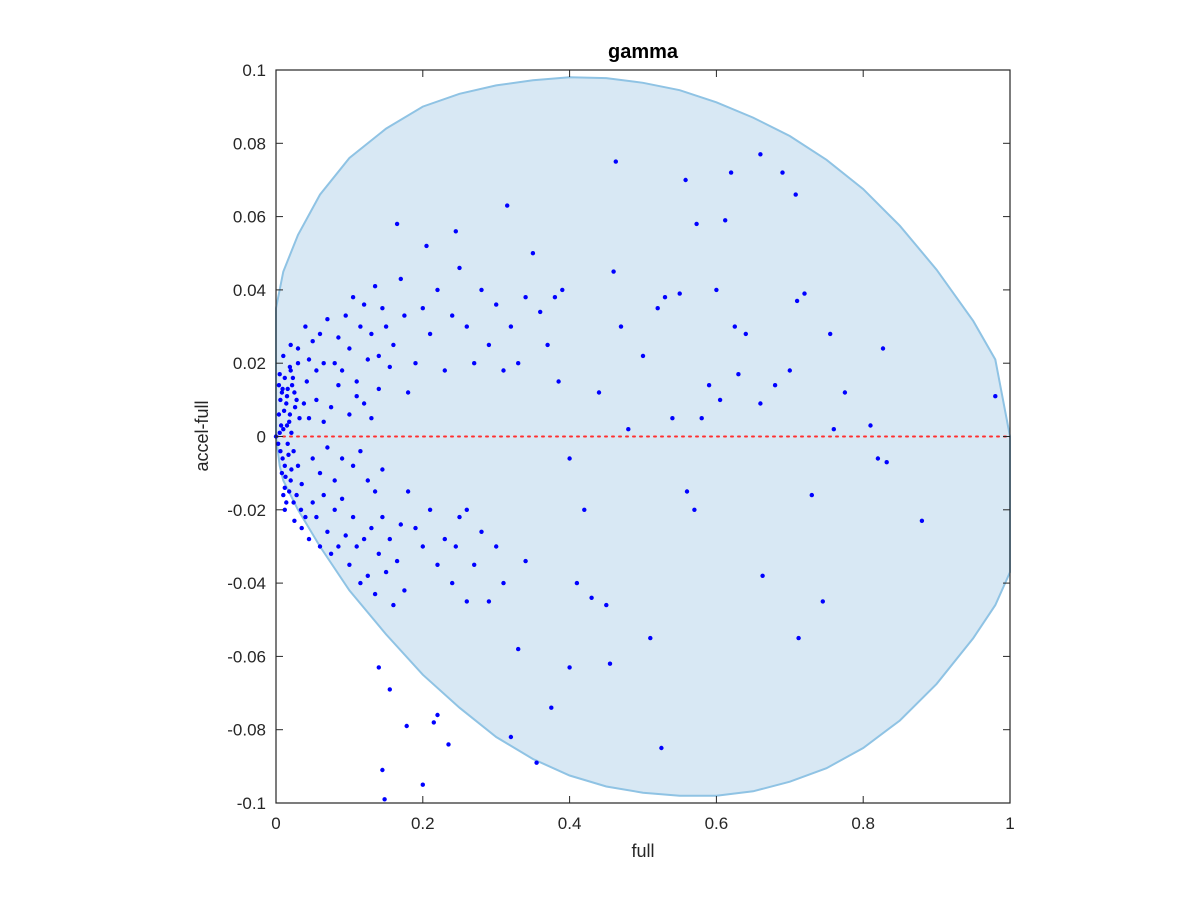  I want to click on y-tick-label: -0.06, so click(246, 656).